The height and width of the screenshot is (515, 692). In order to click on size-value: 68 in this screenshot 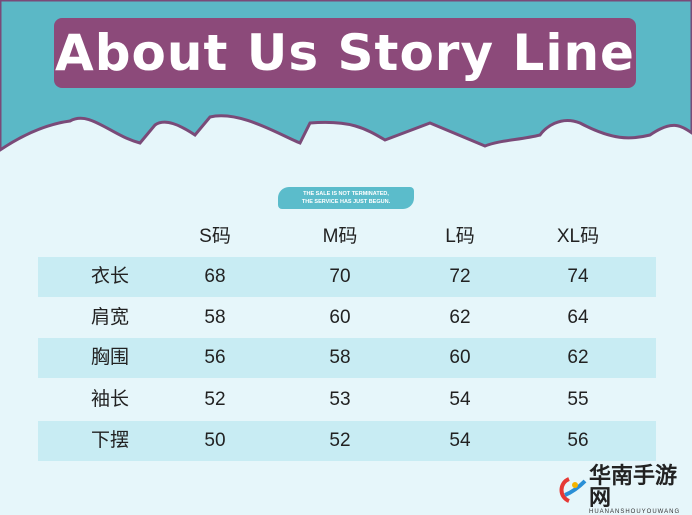, I will do `click(215, 276)`.